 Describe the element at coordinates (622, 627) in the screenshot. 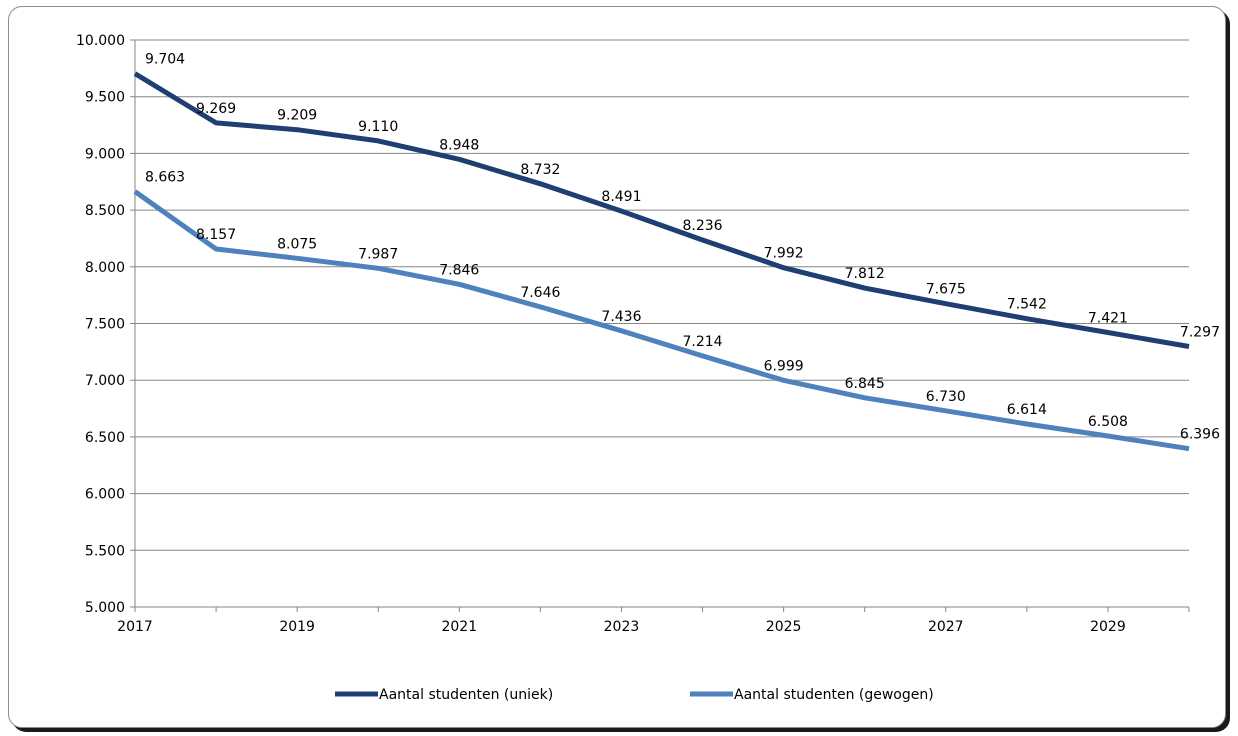

I see `x-tick-label: 2023` at that location.